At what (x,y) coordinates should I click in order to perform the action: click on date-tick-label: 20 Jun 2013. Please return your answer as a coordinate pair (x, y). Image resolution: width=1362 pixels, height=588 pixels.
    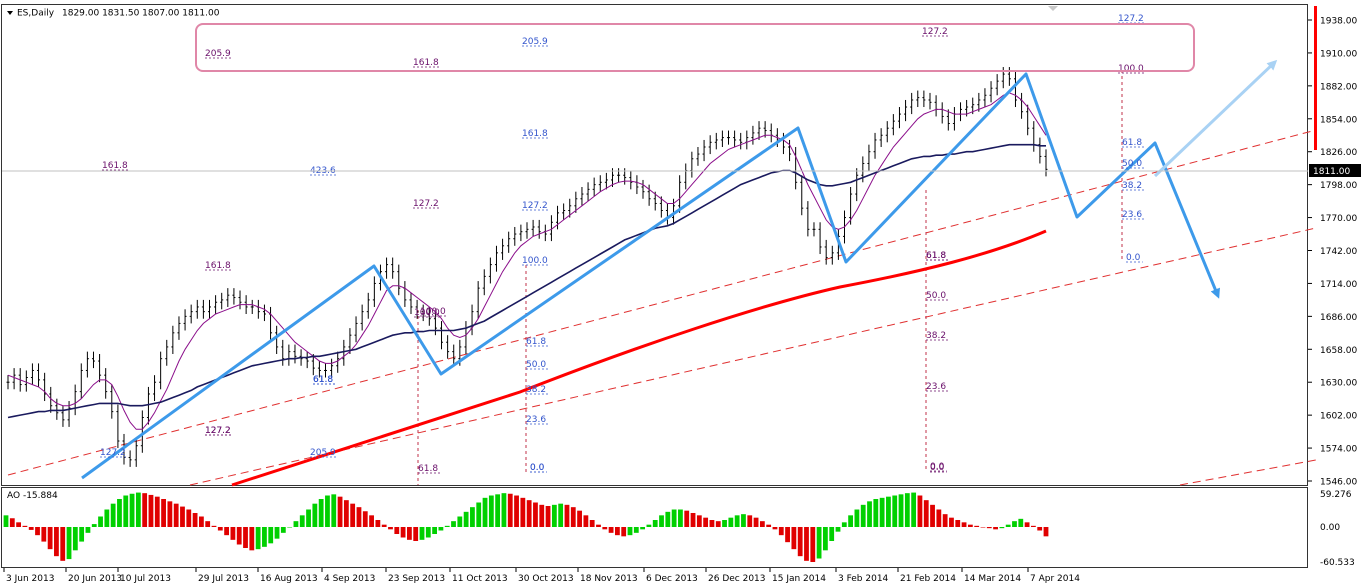
    Looking at the image, I should click on (95, 579).